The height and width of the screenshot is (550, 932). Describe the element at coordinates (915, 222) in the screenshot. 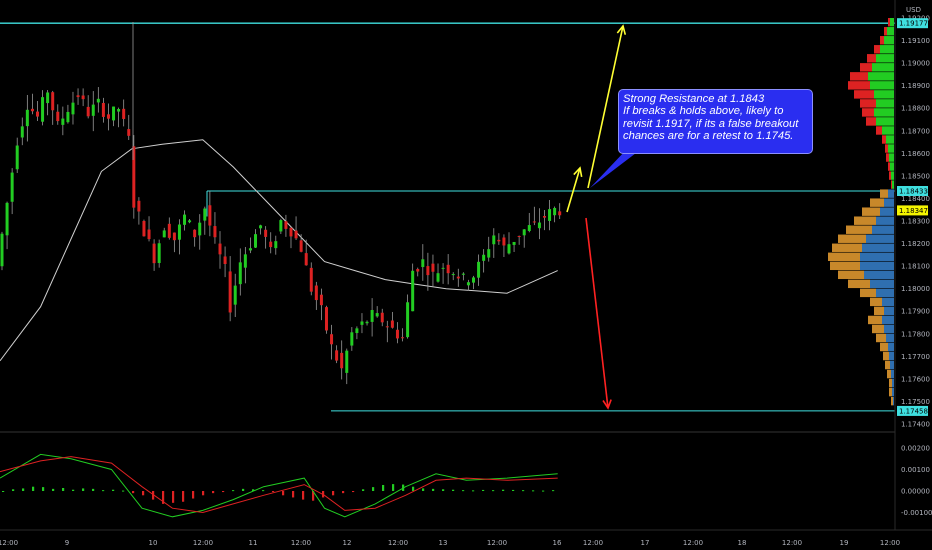

I see `price-tick-label: 1.18300` at that location.